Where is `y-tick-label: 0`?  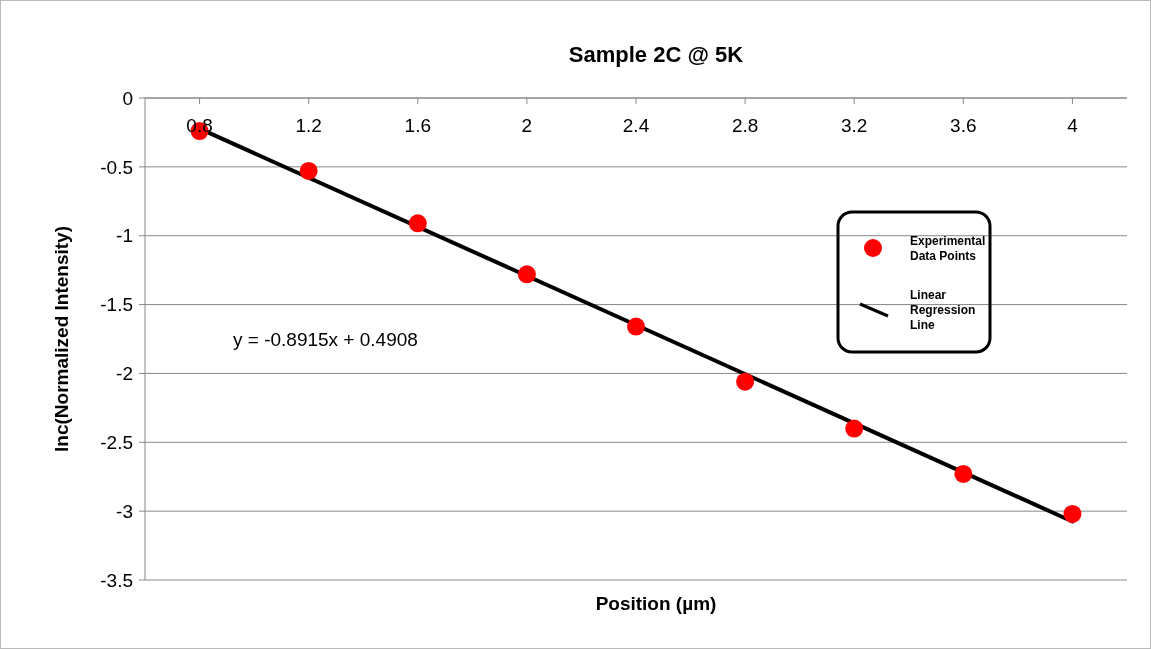 y-tick-label: 0 is located at coordinates (127, 98).